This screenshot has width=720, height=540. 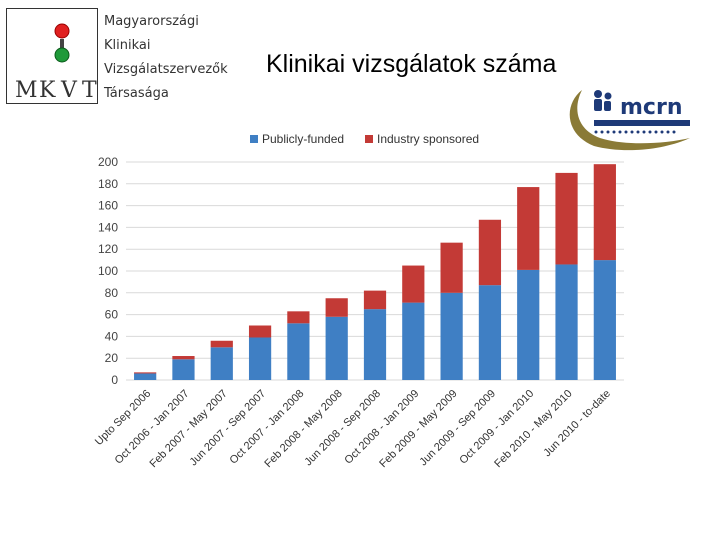 I want to click on dot-row-icon, so click(x=635, y=132).